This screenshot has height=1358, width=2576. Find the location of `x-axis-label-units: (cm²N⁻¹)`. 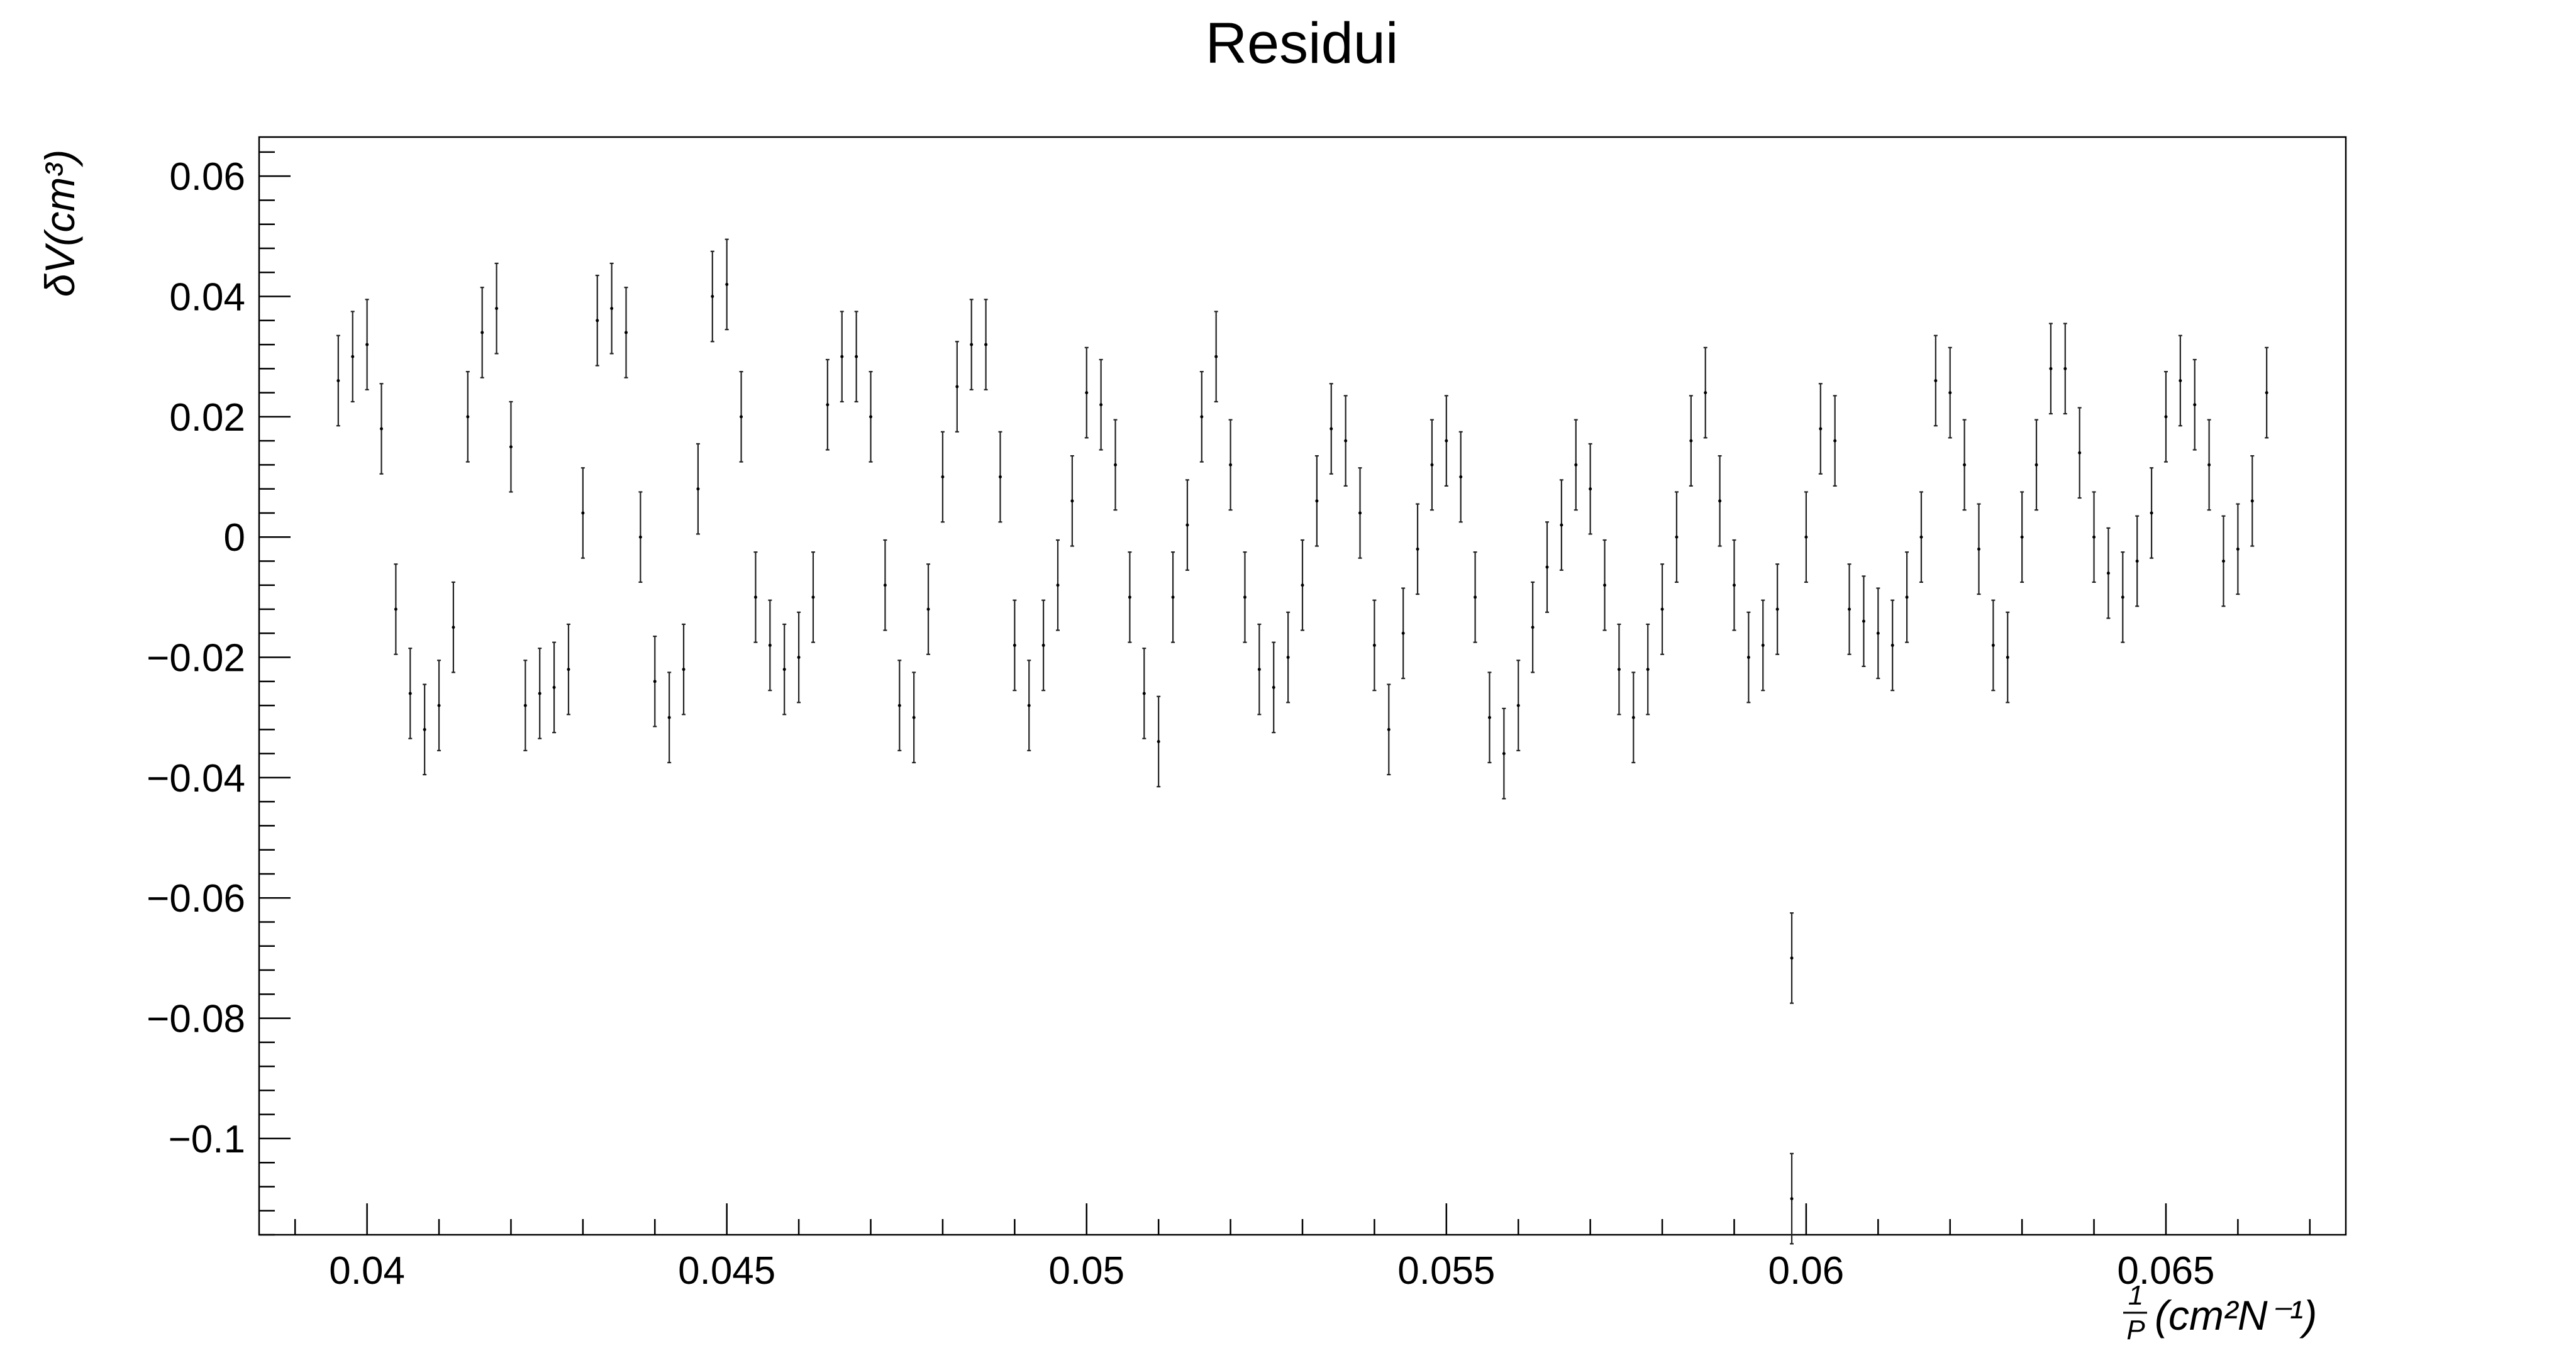

x-axis-label-units: (cm²N⁻¹) is located at coordinates (2236, 1315).